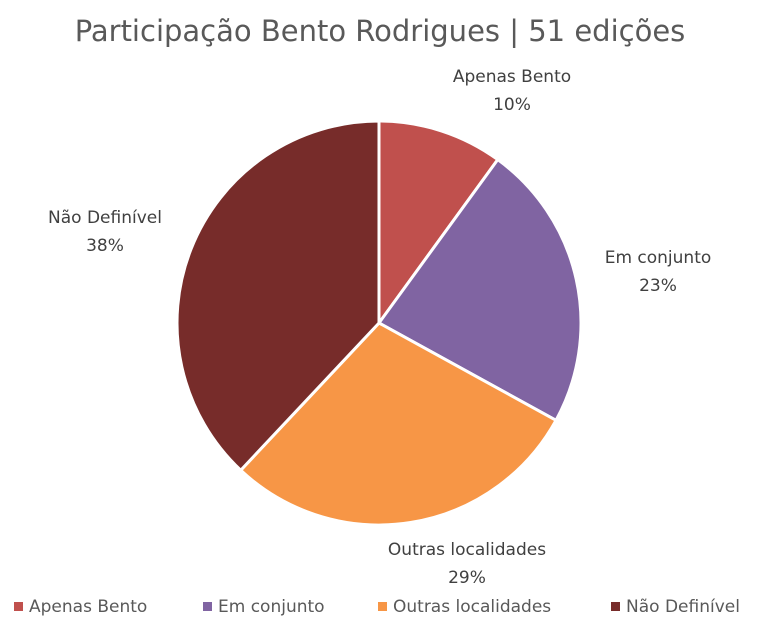  Describe the element at coordinates (658, 286) in the screenshot. I see `slice-label-value: 23%` at that location.